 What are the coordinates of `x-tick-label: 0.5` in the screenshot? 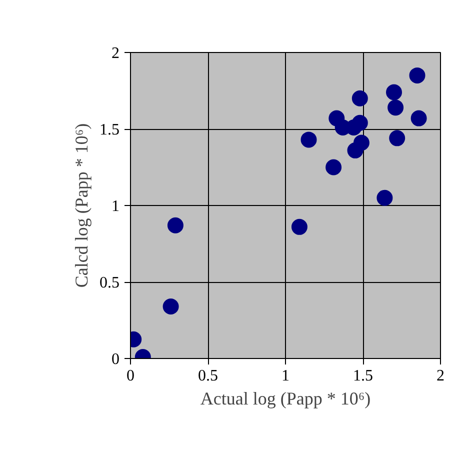 It's located at (208, 376).